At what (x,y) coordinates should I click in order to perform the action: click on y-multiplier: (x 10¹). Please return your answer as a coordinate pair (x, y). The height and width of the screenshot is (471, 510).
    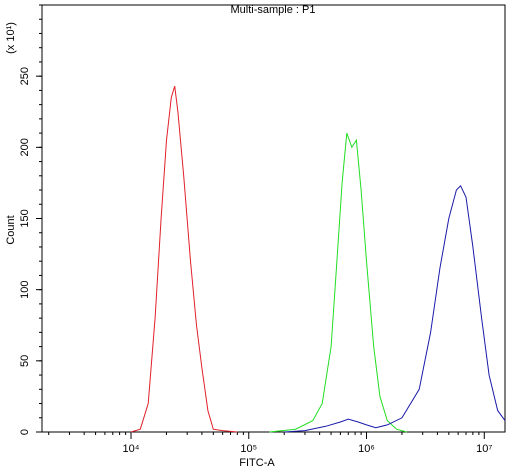
    Looking at the image, I should click on (11, 38).